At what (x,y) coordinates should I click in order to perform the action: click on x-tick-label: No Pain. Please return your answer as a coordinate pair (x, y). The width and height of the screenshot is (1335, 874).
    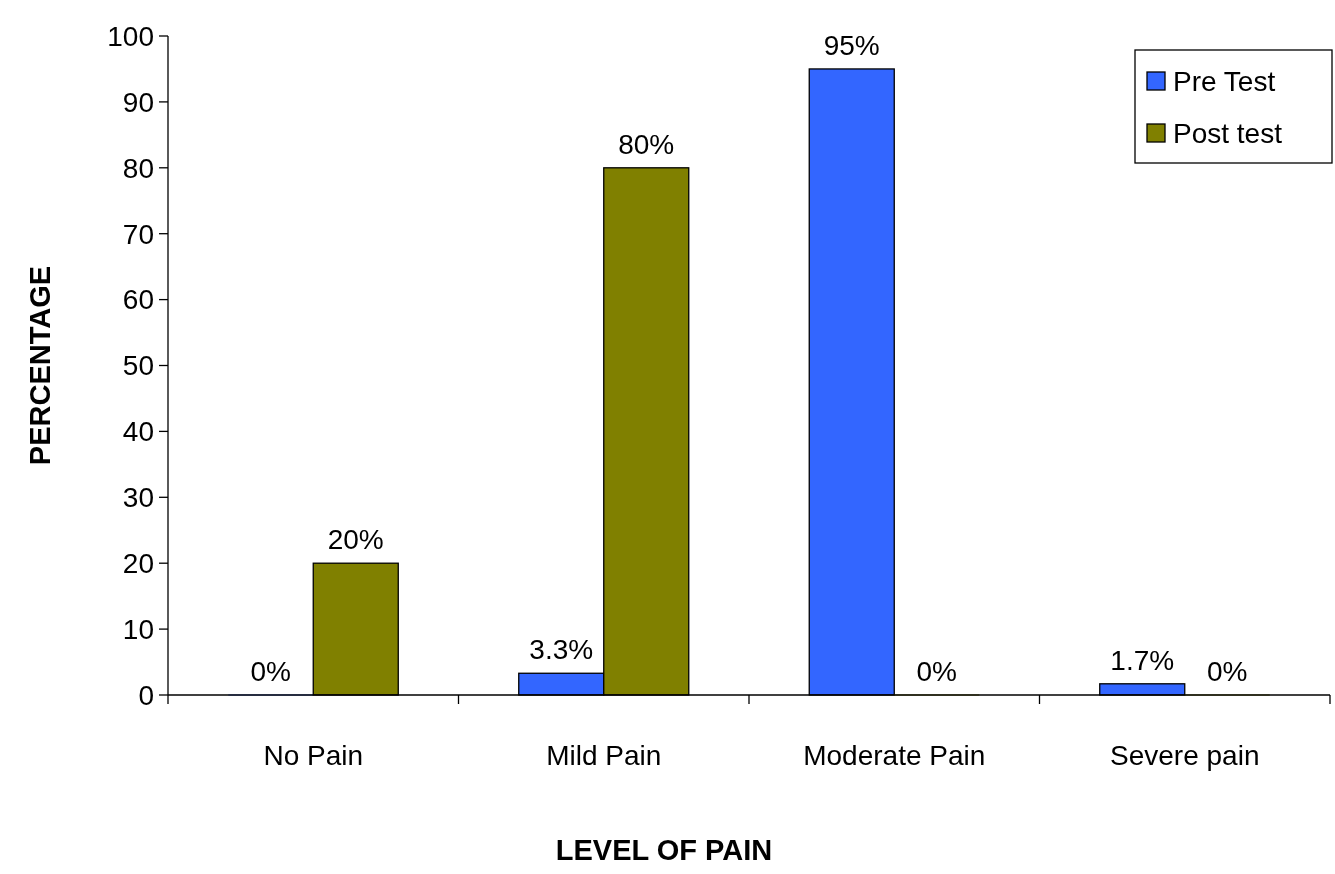
    Looking at the image, I should click on (313, 755).